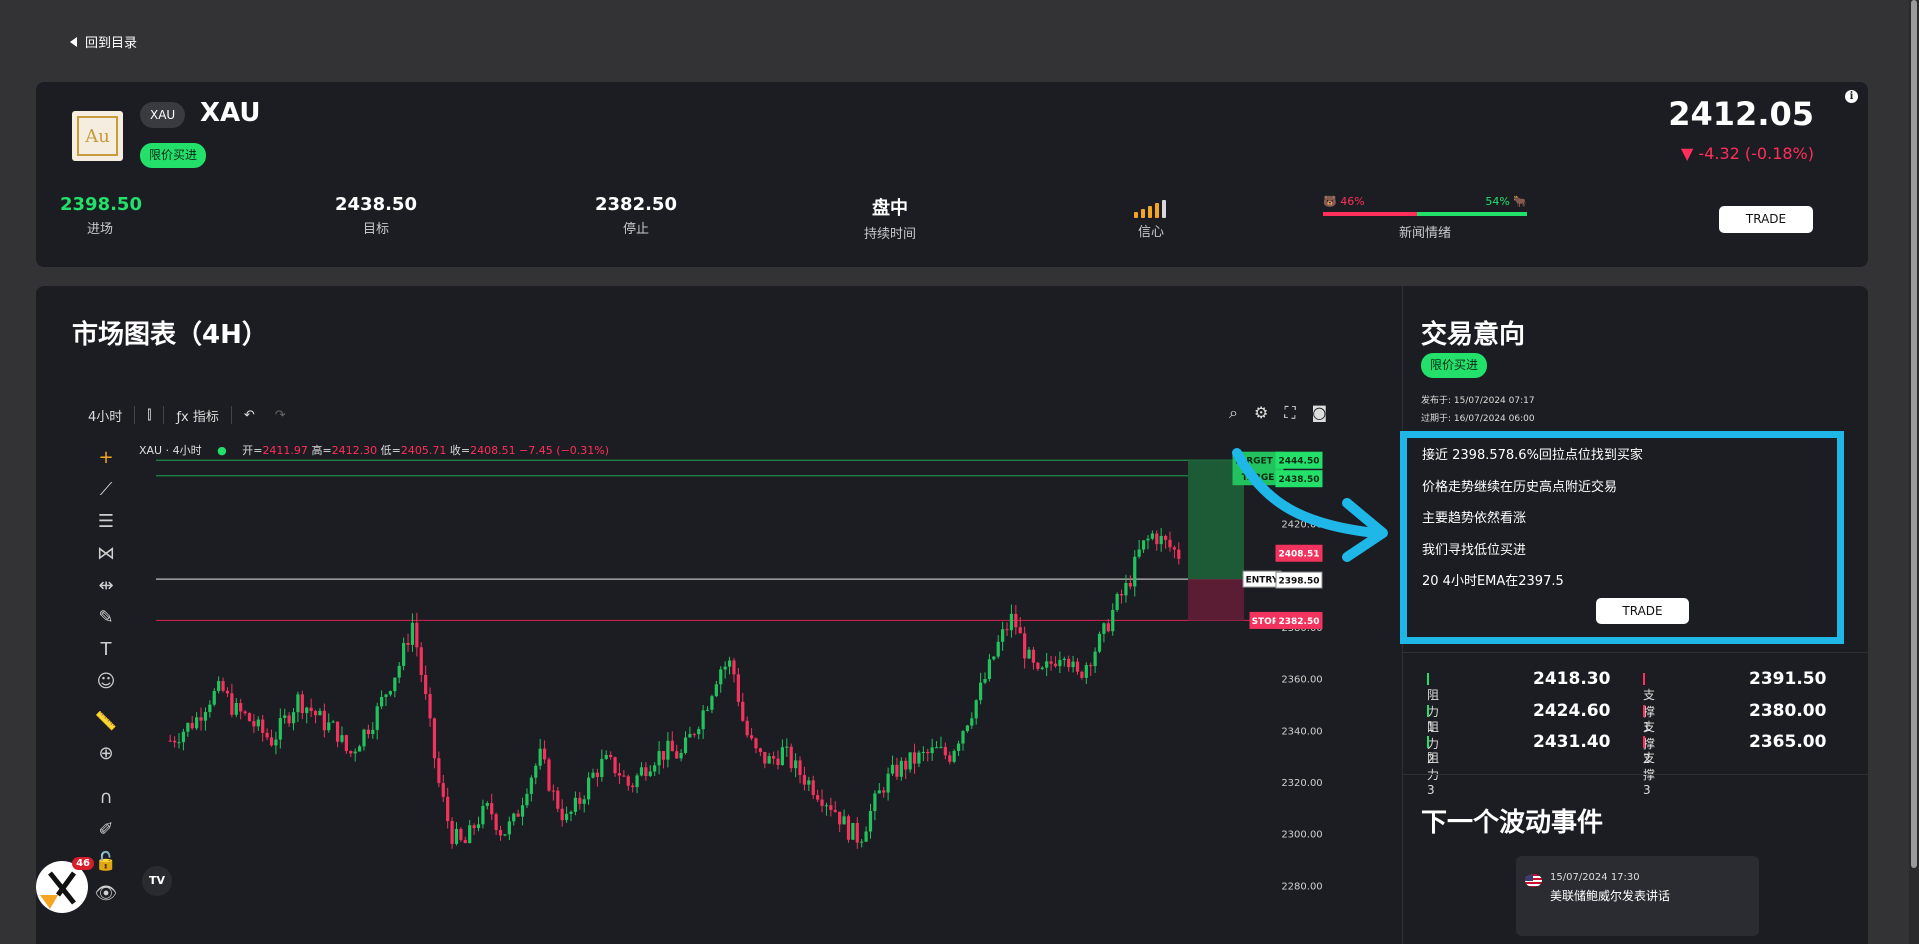 The width and height of the screenshot is (1919, 944). Describe the element at coordinates (106, 617) in the screenshot. I see `brush-icon: ✎` at that location.